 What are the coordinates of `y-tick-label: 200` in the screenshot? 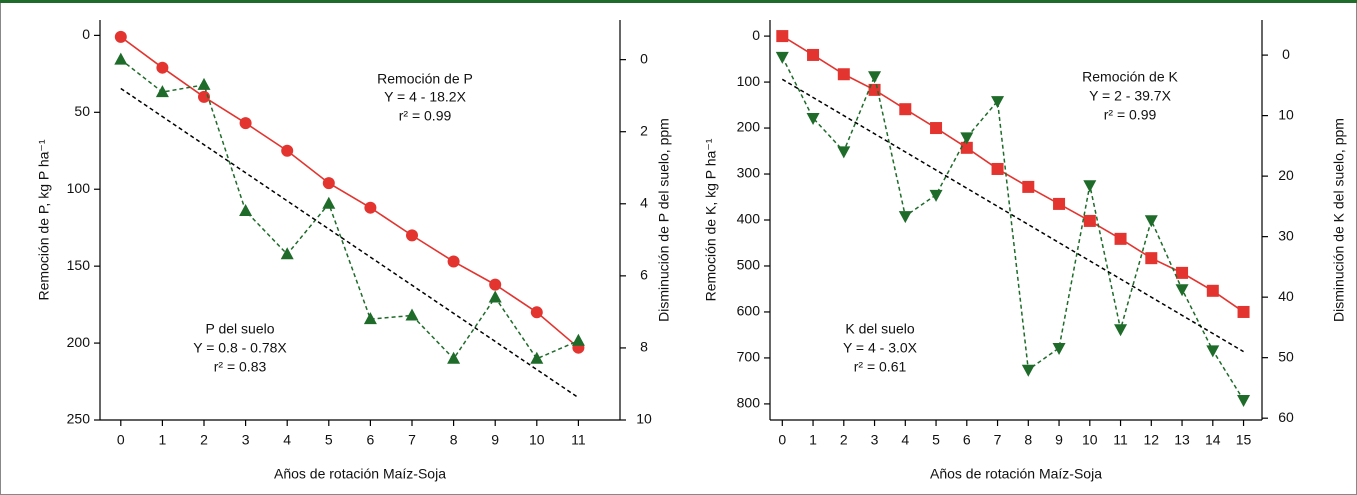 It's located at (749, 127).